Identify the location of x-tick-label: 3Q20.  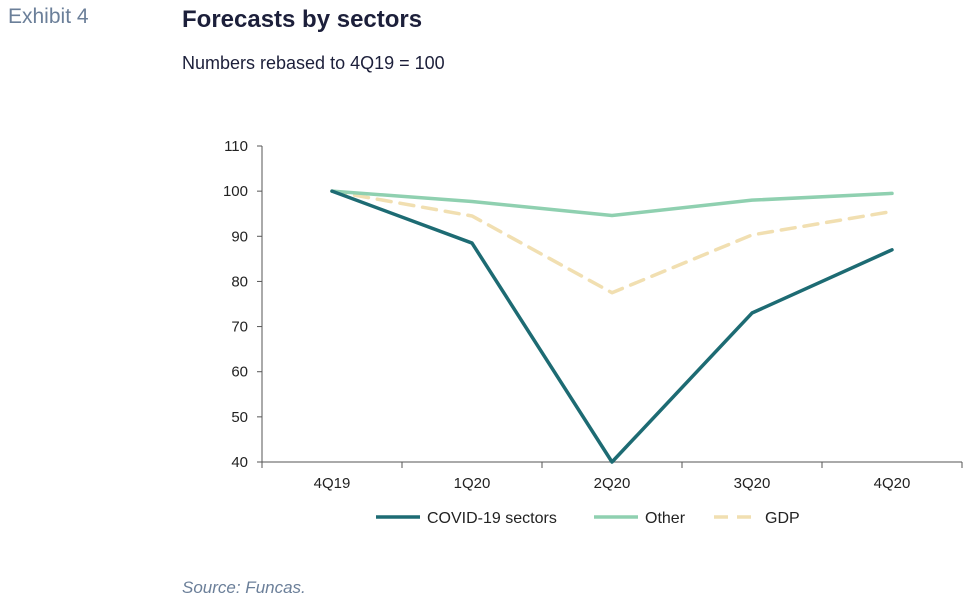
(752, 483).